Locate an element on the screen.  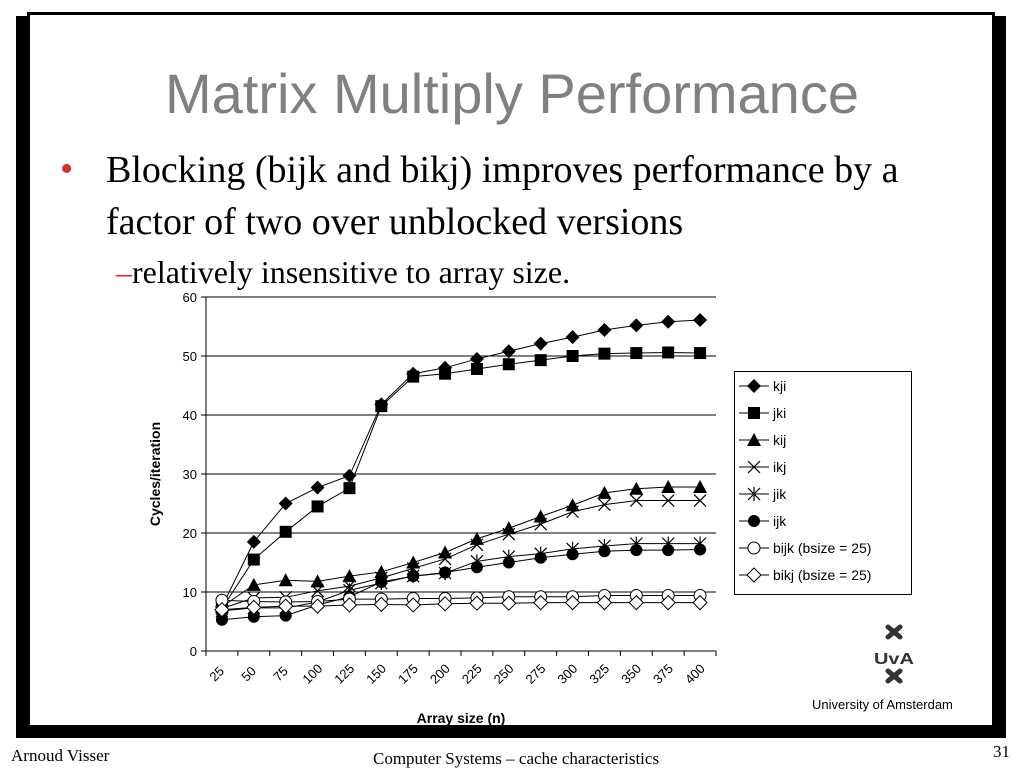
legend-item: jki is located at coordinates (762, 413).